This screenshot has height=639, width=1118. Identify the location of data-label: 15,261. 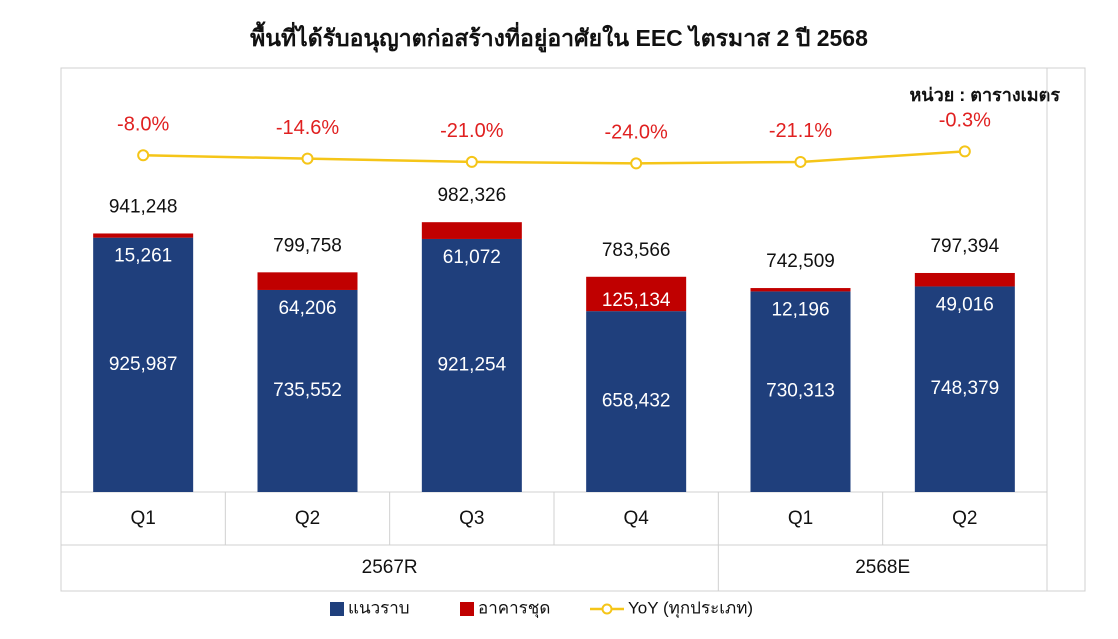
(143, 256).